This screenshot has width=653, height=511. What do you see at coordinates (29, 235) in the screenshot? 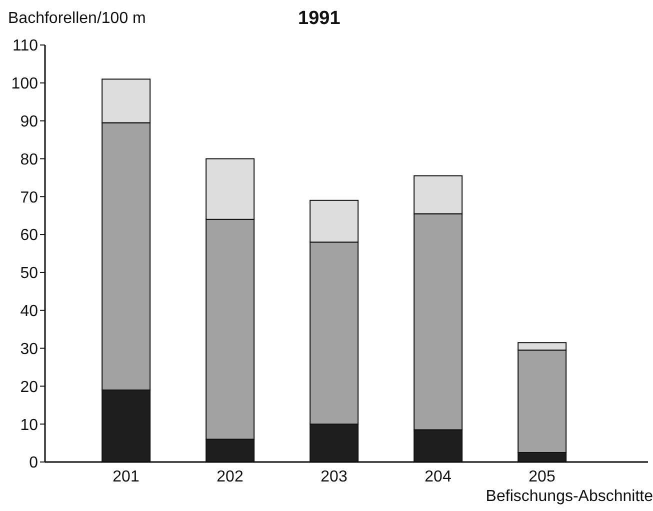
I see `y-tick-label: 60` at bounding box center [29, 235].